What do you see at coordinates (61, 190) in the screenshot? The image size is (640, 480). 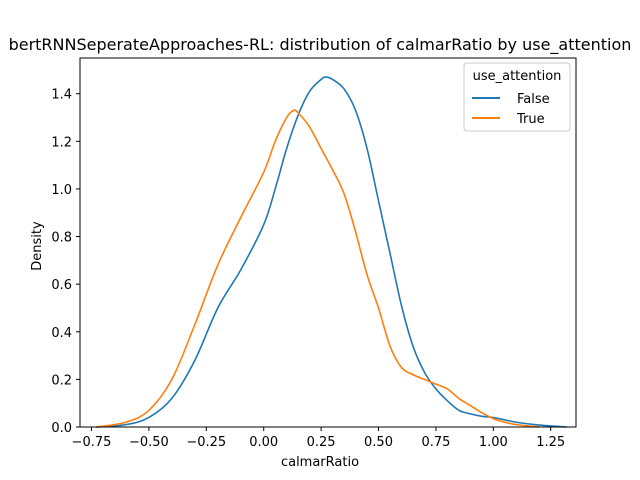 I see `y-tick-label: 1.0` at bounding box center [61, 190].